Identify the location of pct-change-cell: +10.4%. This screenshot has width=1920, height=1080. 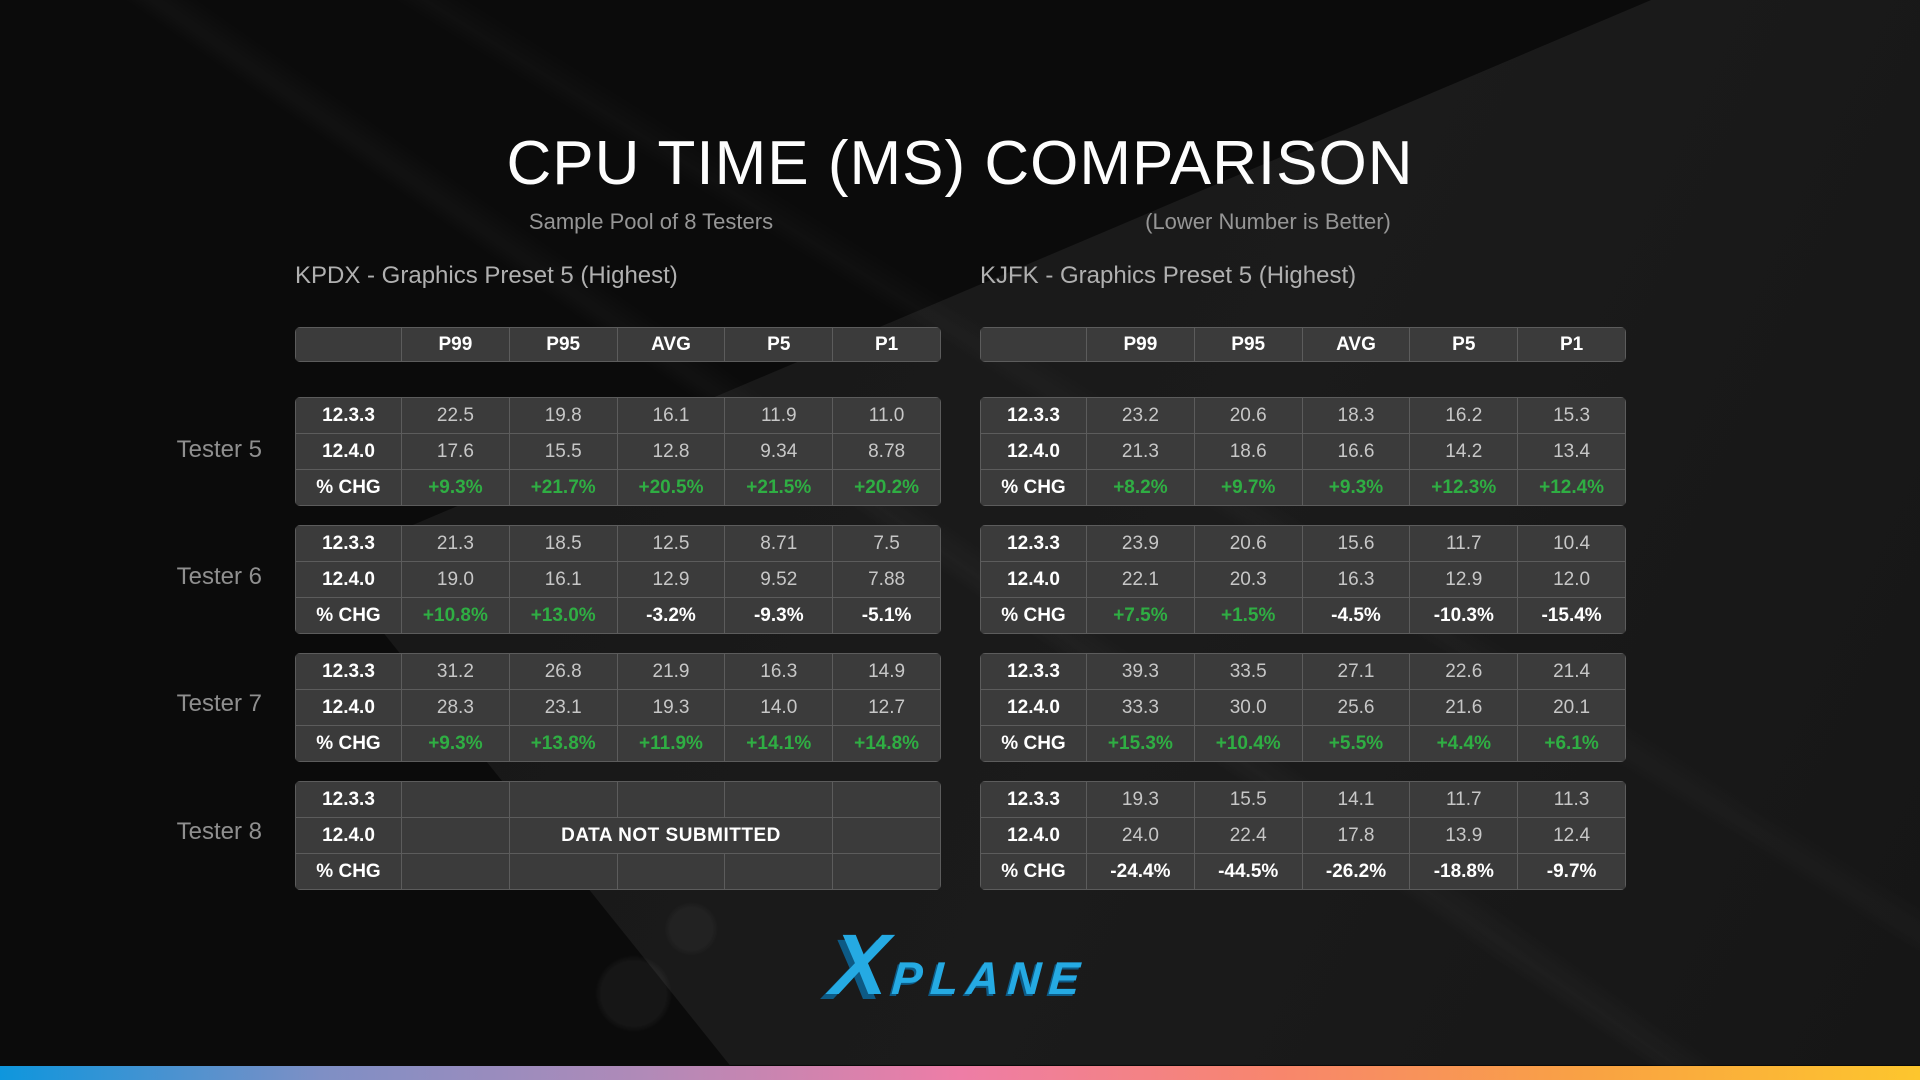
(1248, 743).